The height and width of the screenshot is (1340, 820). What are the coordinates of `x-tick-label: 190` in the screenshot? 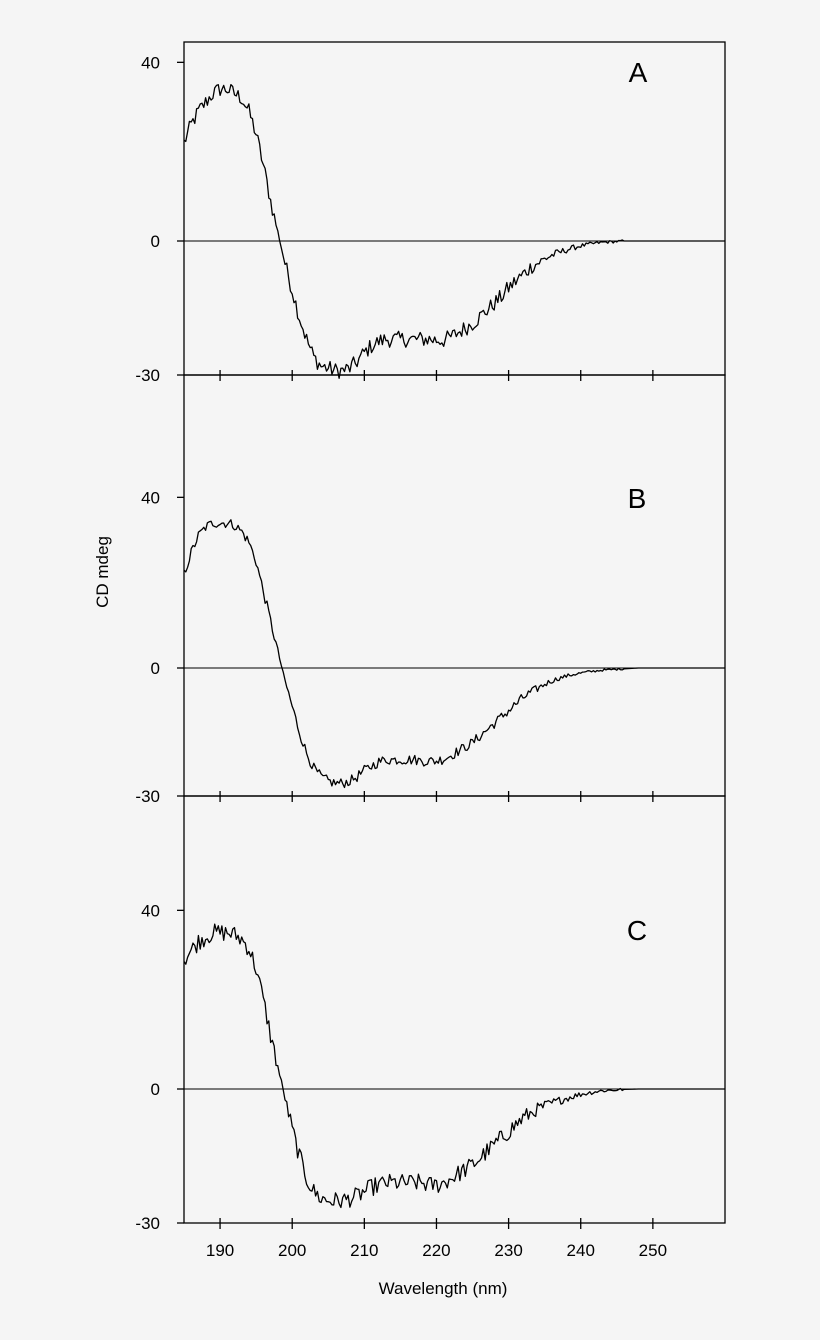 It's located at (220, 1250).